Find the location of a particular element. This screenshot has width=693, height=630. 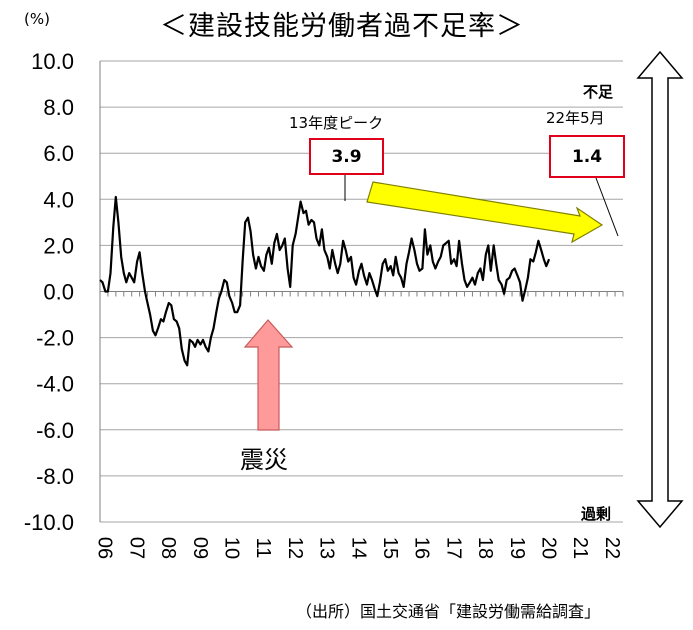

y-axis-ticks: 10.0 8.0 6.0 4.0 2.0 0.0 -2.0 -4.0 -6.0 -8.0 -10.0 is located at coordinates (49, 292).